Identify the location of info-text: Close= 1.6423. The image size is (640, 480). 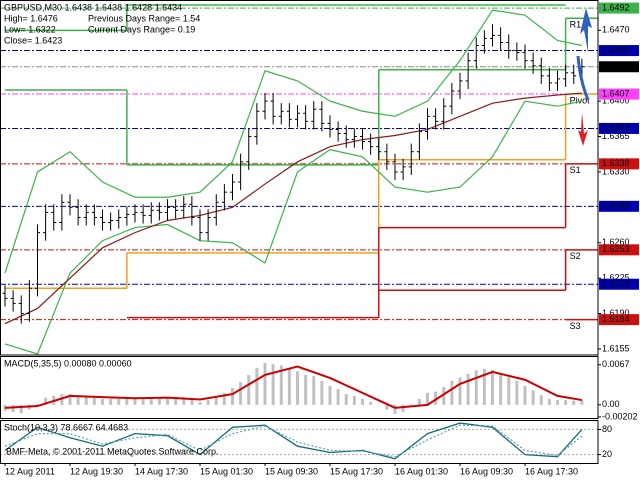
(33, 40).